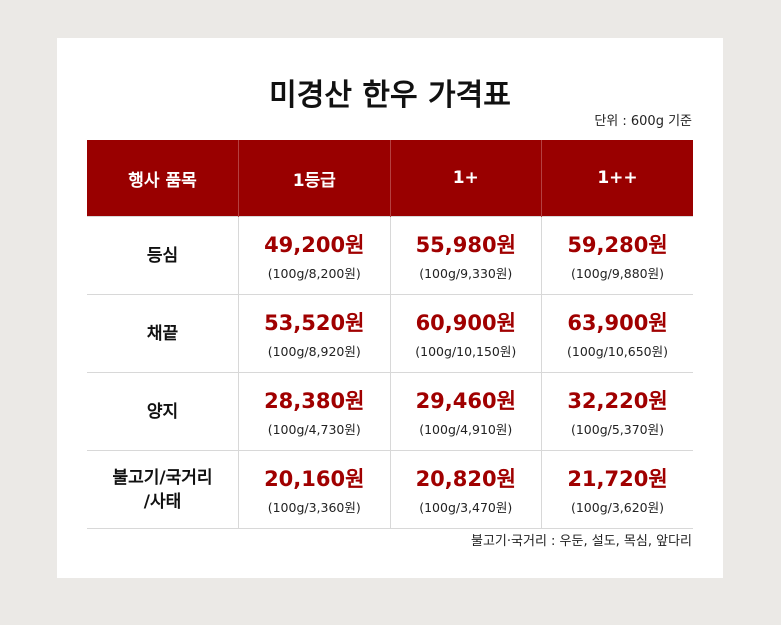 The height and width of the screenshot is (625, 781). What do you see at coordinates (617, 401) in the screenshot?
I see `price: 32,220원` at bounding box center [617, 401].